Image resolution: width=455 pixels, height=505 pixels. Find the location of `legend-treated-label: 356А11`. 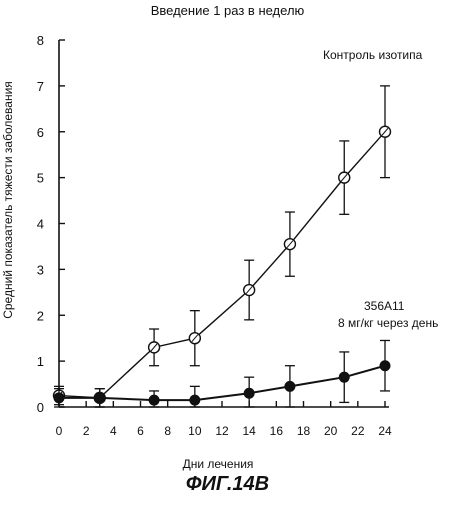

legend-treated-label: 356А11 is located at coordinates (384, 306).